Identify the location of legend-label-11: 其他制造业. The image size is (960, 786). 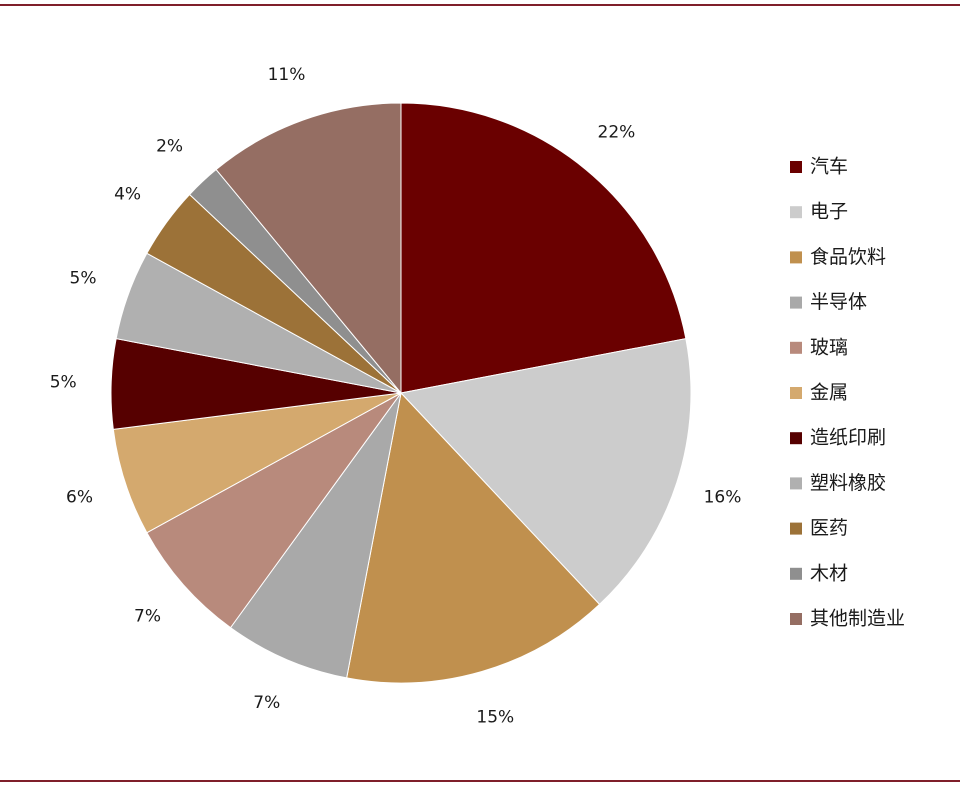
(857, 619).